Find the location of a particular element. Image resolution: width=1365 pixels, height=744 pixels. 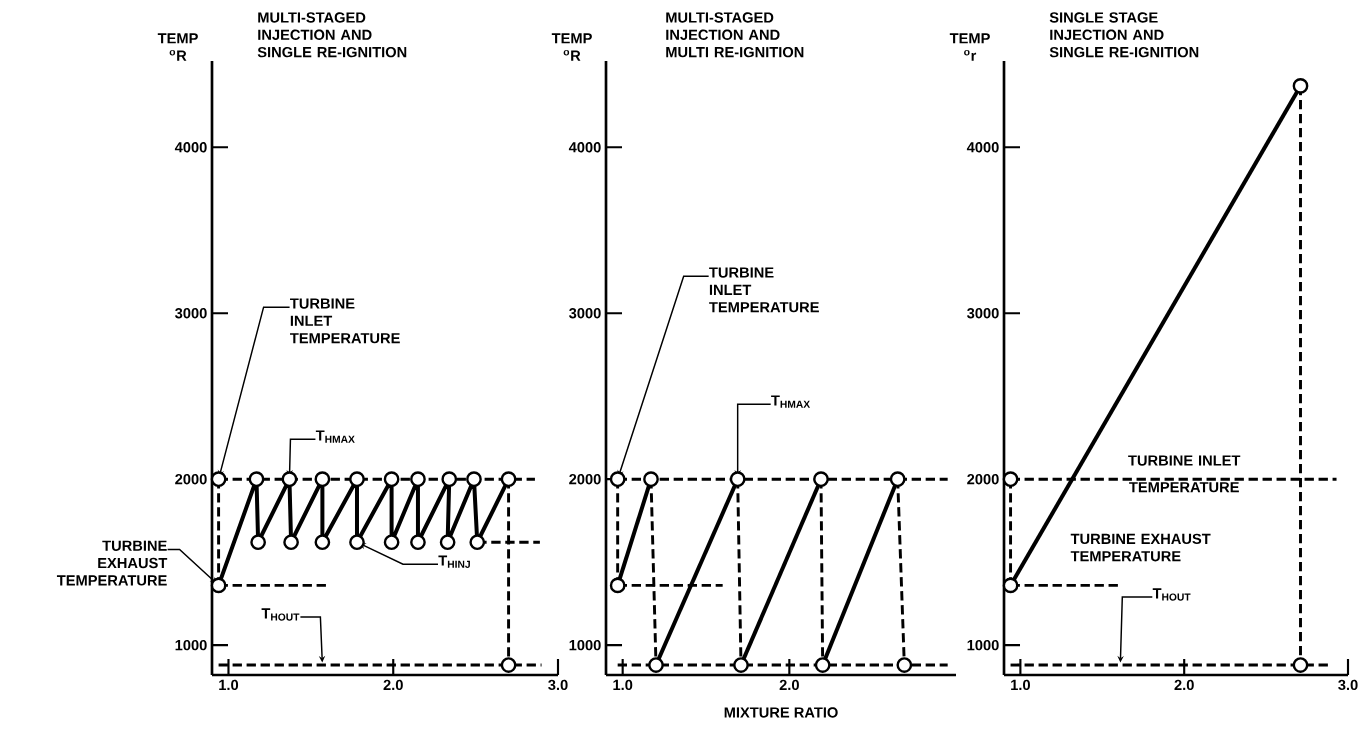

chart-title: MULTI-STAGED INJECTION AND MULTI RE-IGNITION is located at coordinates (735, 35).